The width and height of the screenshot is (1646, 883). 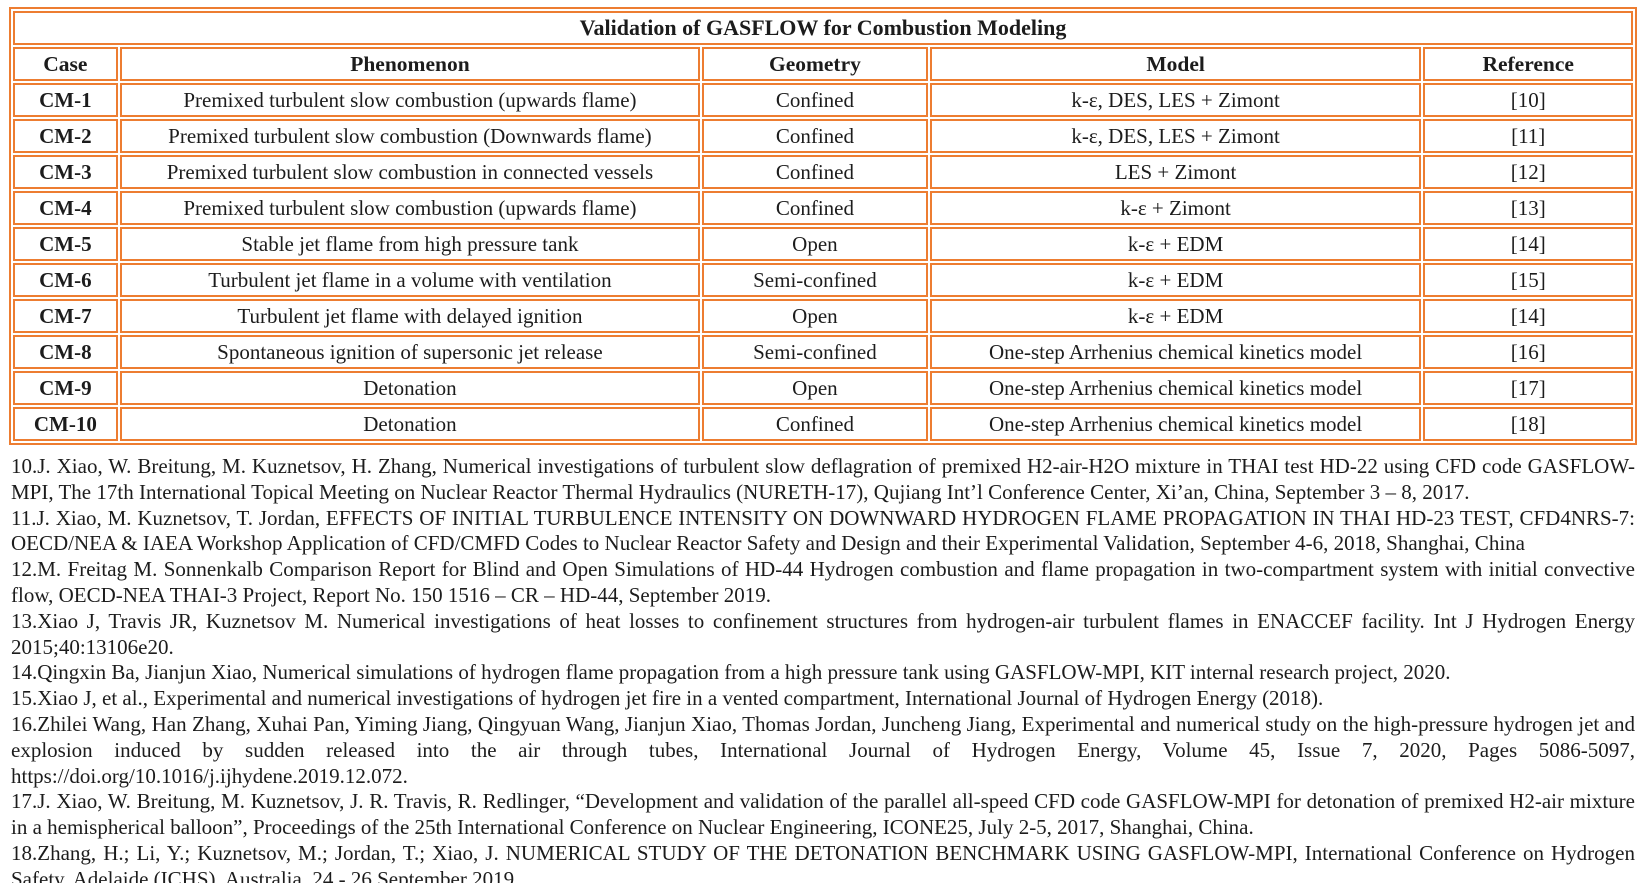 I want to click on cell-case: CM-5, so click(x=65, y=244).